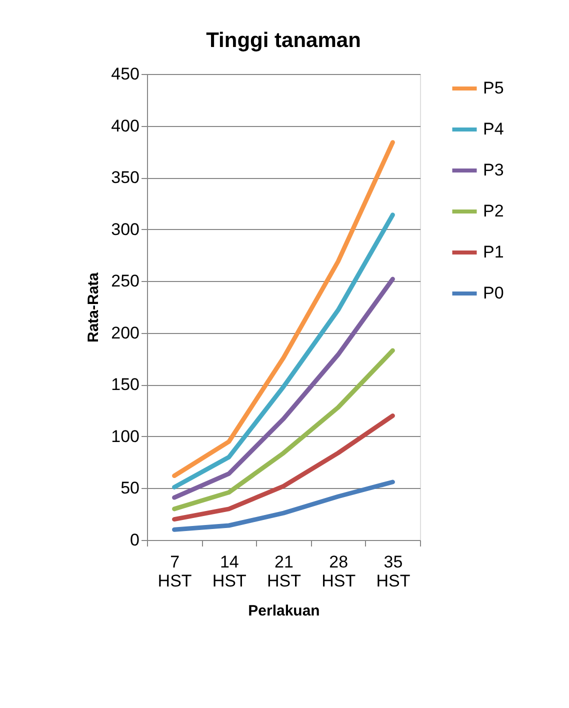 Image resolution: width=569 pixels, height=708 pixels. Describe the element at coordinates (93, 307) in the screenshot. I see `y-axis-title: Rata-Rata` at that location.